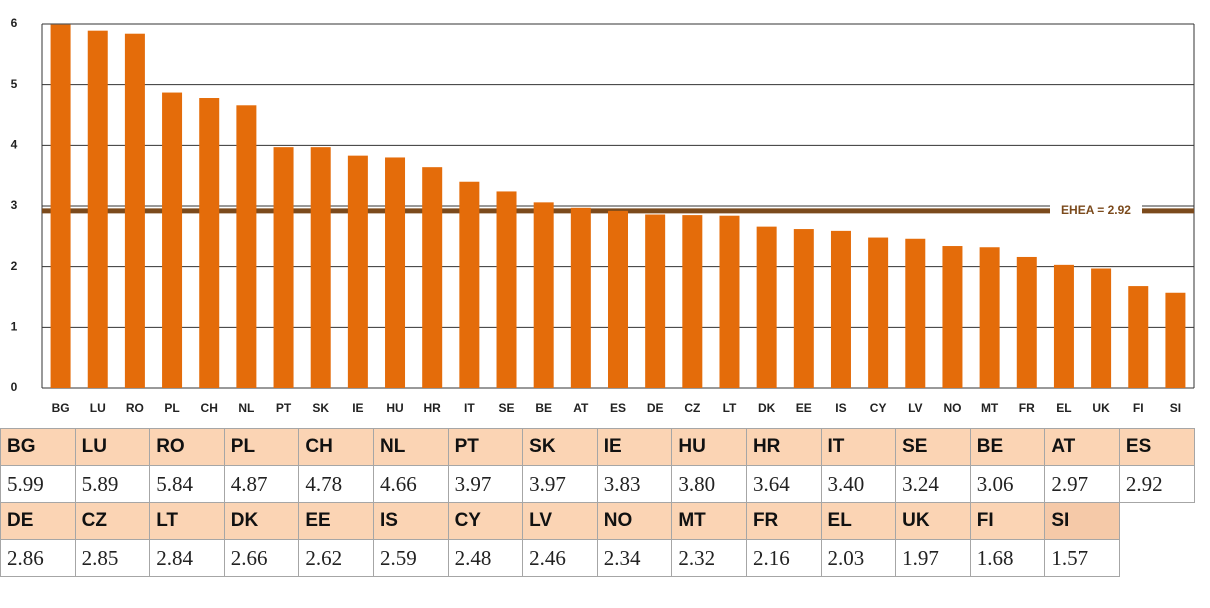 The image size is (1210, 608). I want to click on x-tick-label: CY, so click(878, 408).